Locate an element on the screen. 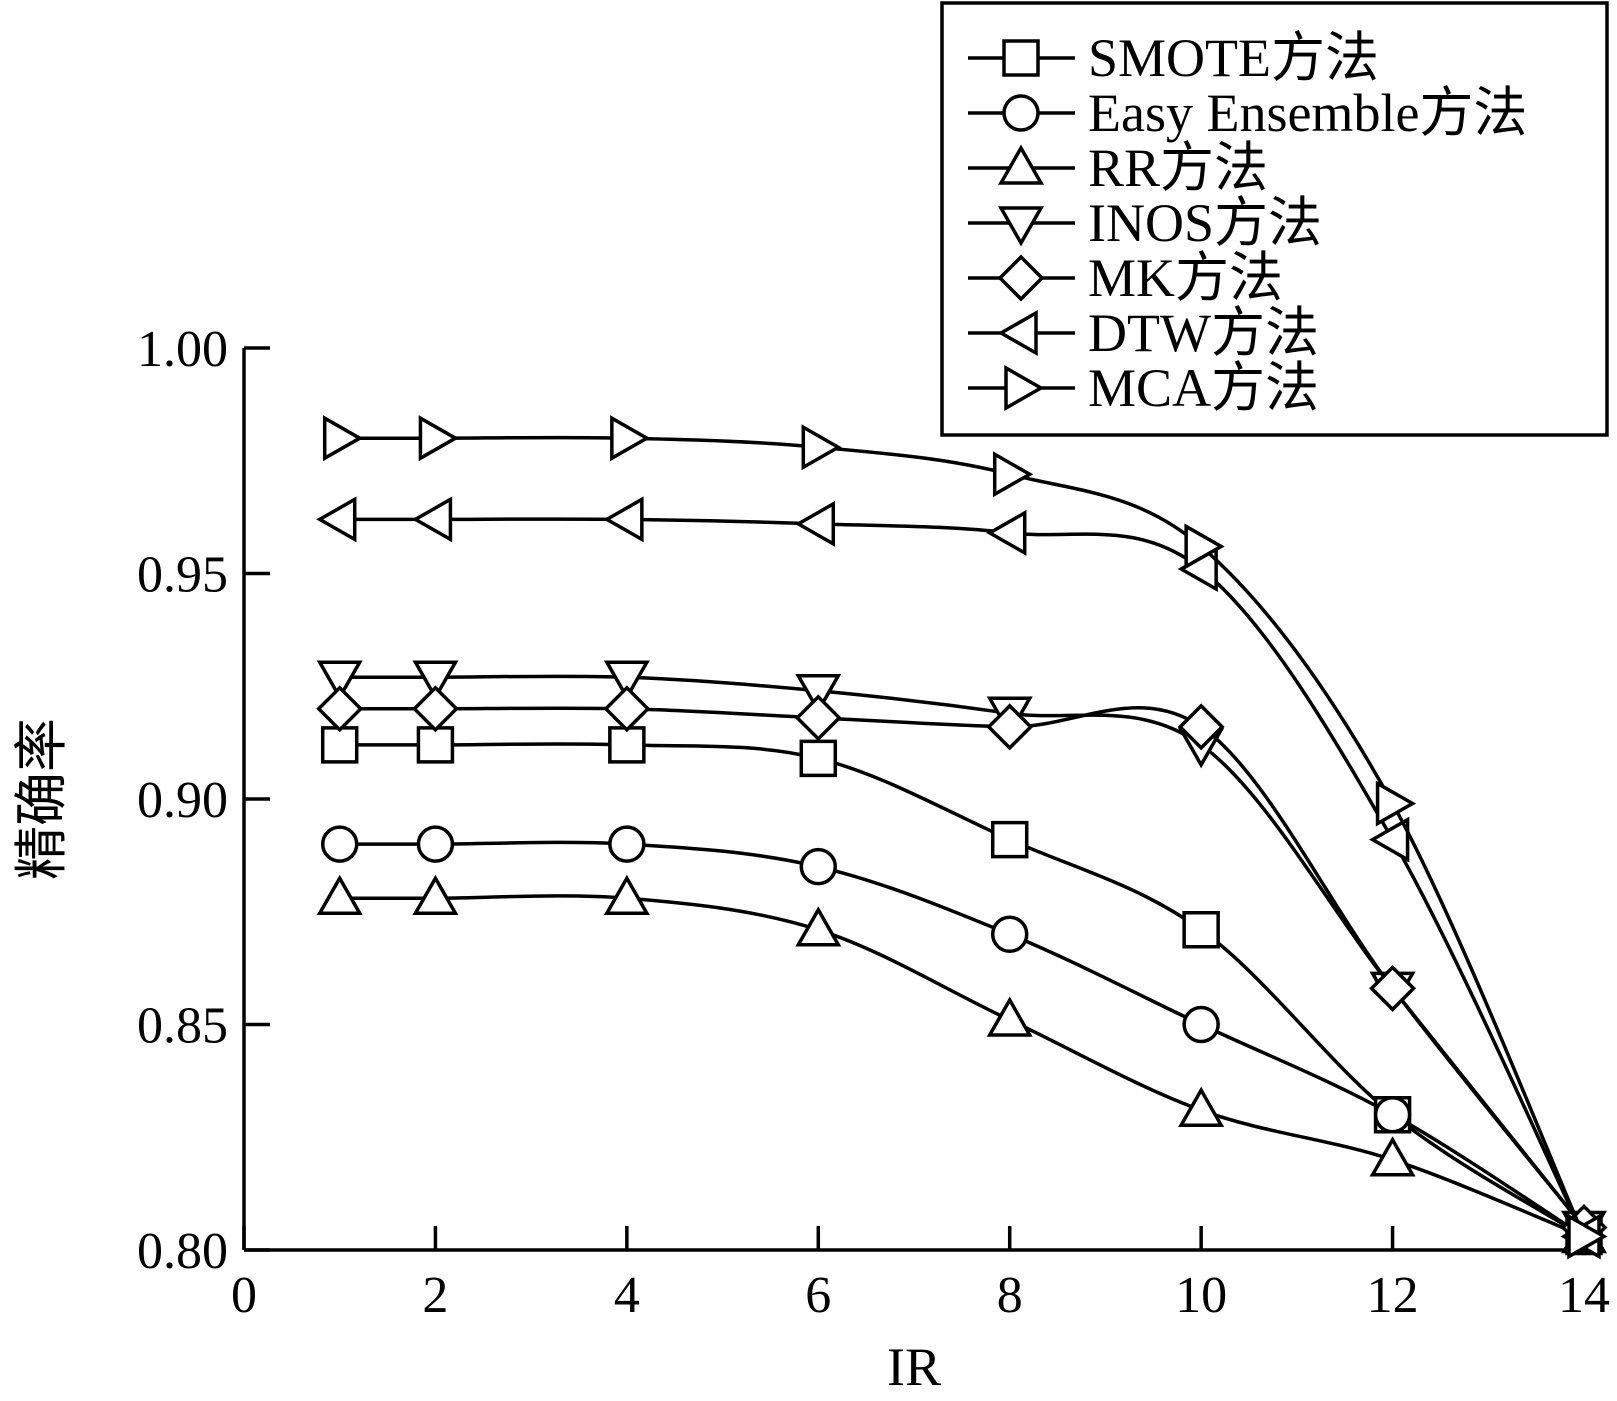 The width and height of the screenshot is (1617, 1401). x-tick-label: 8 is located at coordinates (1010, 1295).